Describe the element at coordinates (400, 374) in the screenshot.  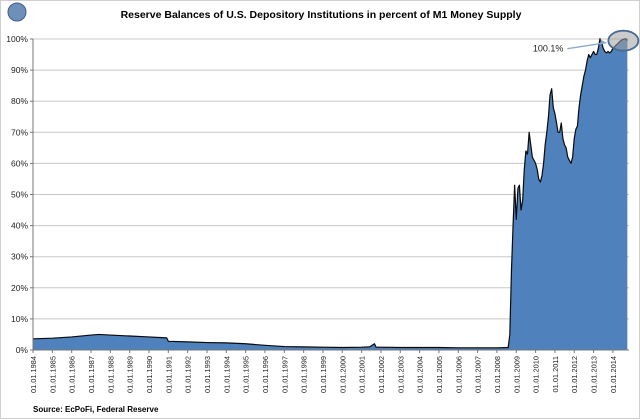
I see `x-tick-label: 01.01.2003` at that location.